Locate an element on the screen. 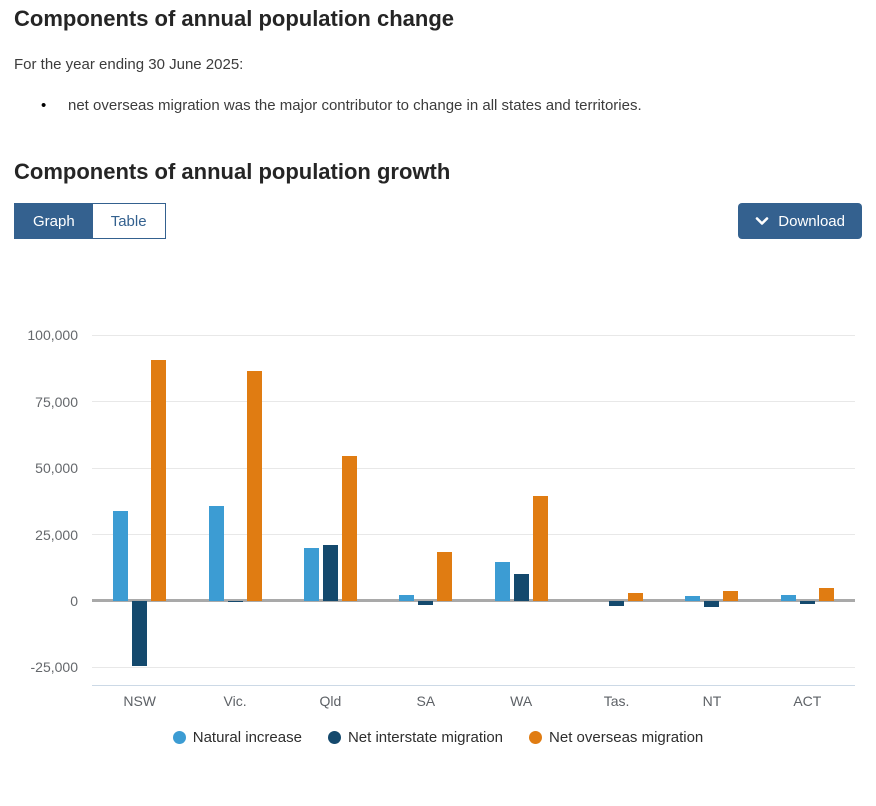  bar-net-interstate-migration-sa is located at coordinates (426, 603).